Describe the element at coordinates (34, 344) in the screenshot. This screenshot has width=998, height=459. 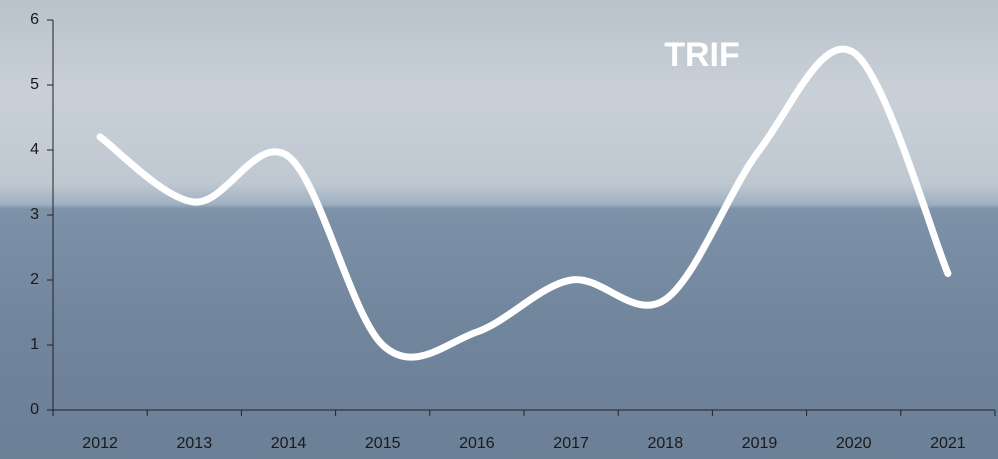
I see `y-tick-label: 1` at that location.